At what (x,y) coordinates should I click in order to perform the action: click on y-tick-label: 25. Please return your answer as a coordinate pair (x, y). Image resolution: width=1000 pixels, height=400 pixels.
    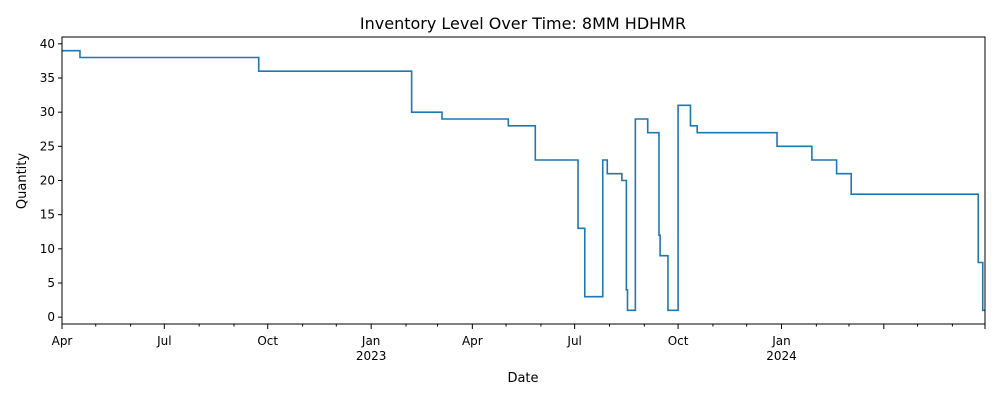
    Looking at the image, I should click on (47, 146).